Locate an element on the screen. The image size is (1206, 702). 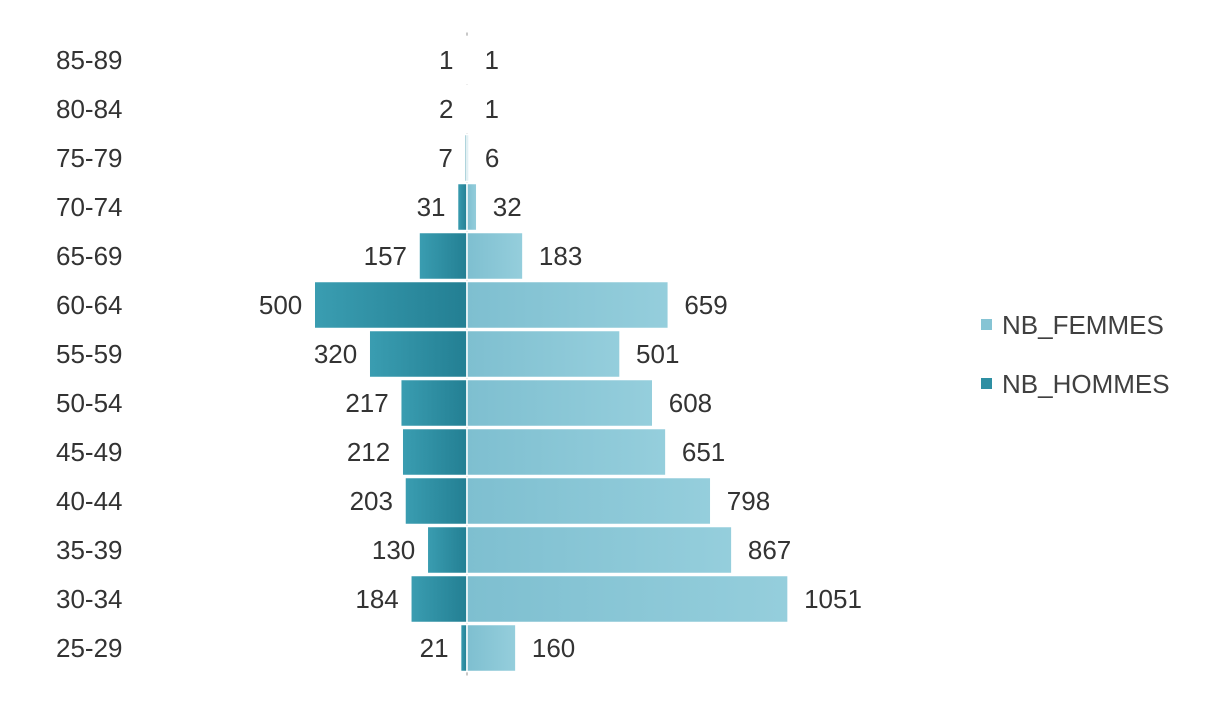
value-label-hommes: 21 is located at coordinates (434, 648).